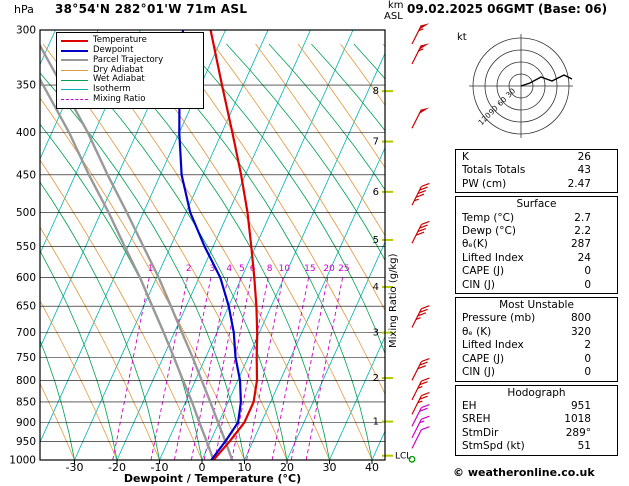 The image size is (629, 486). I want to click on stat-row: θₑ(K) 287, so click(536, 244).